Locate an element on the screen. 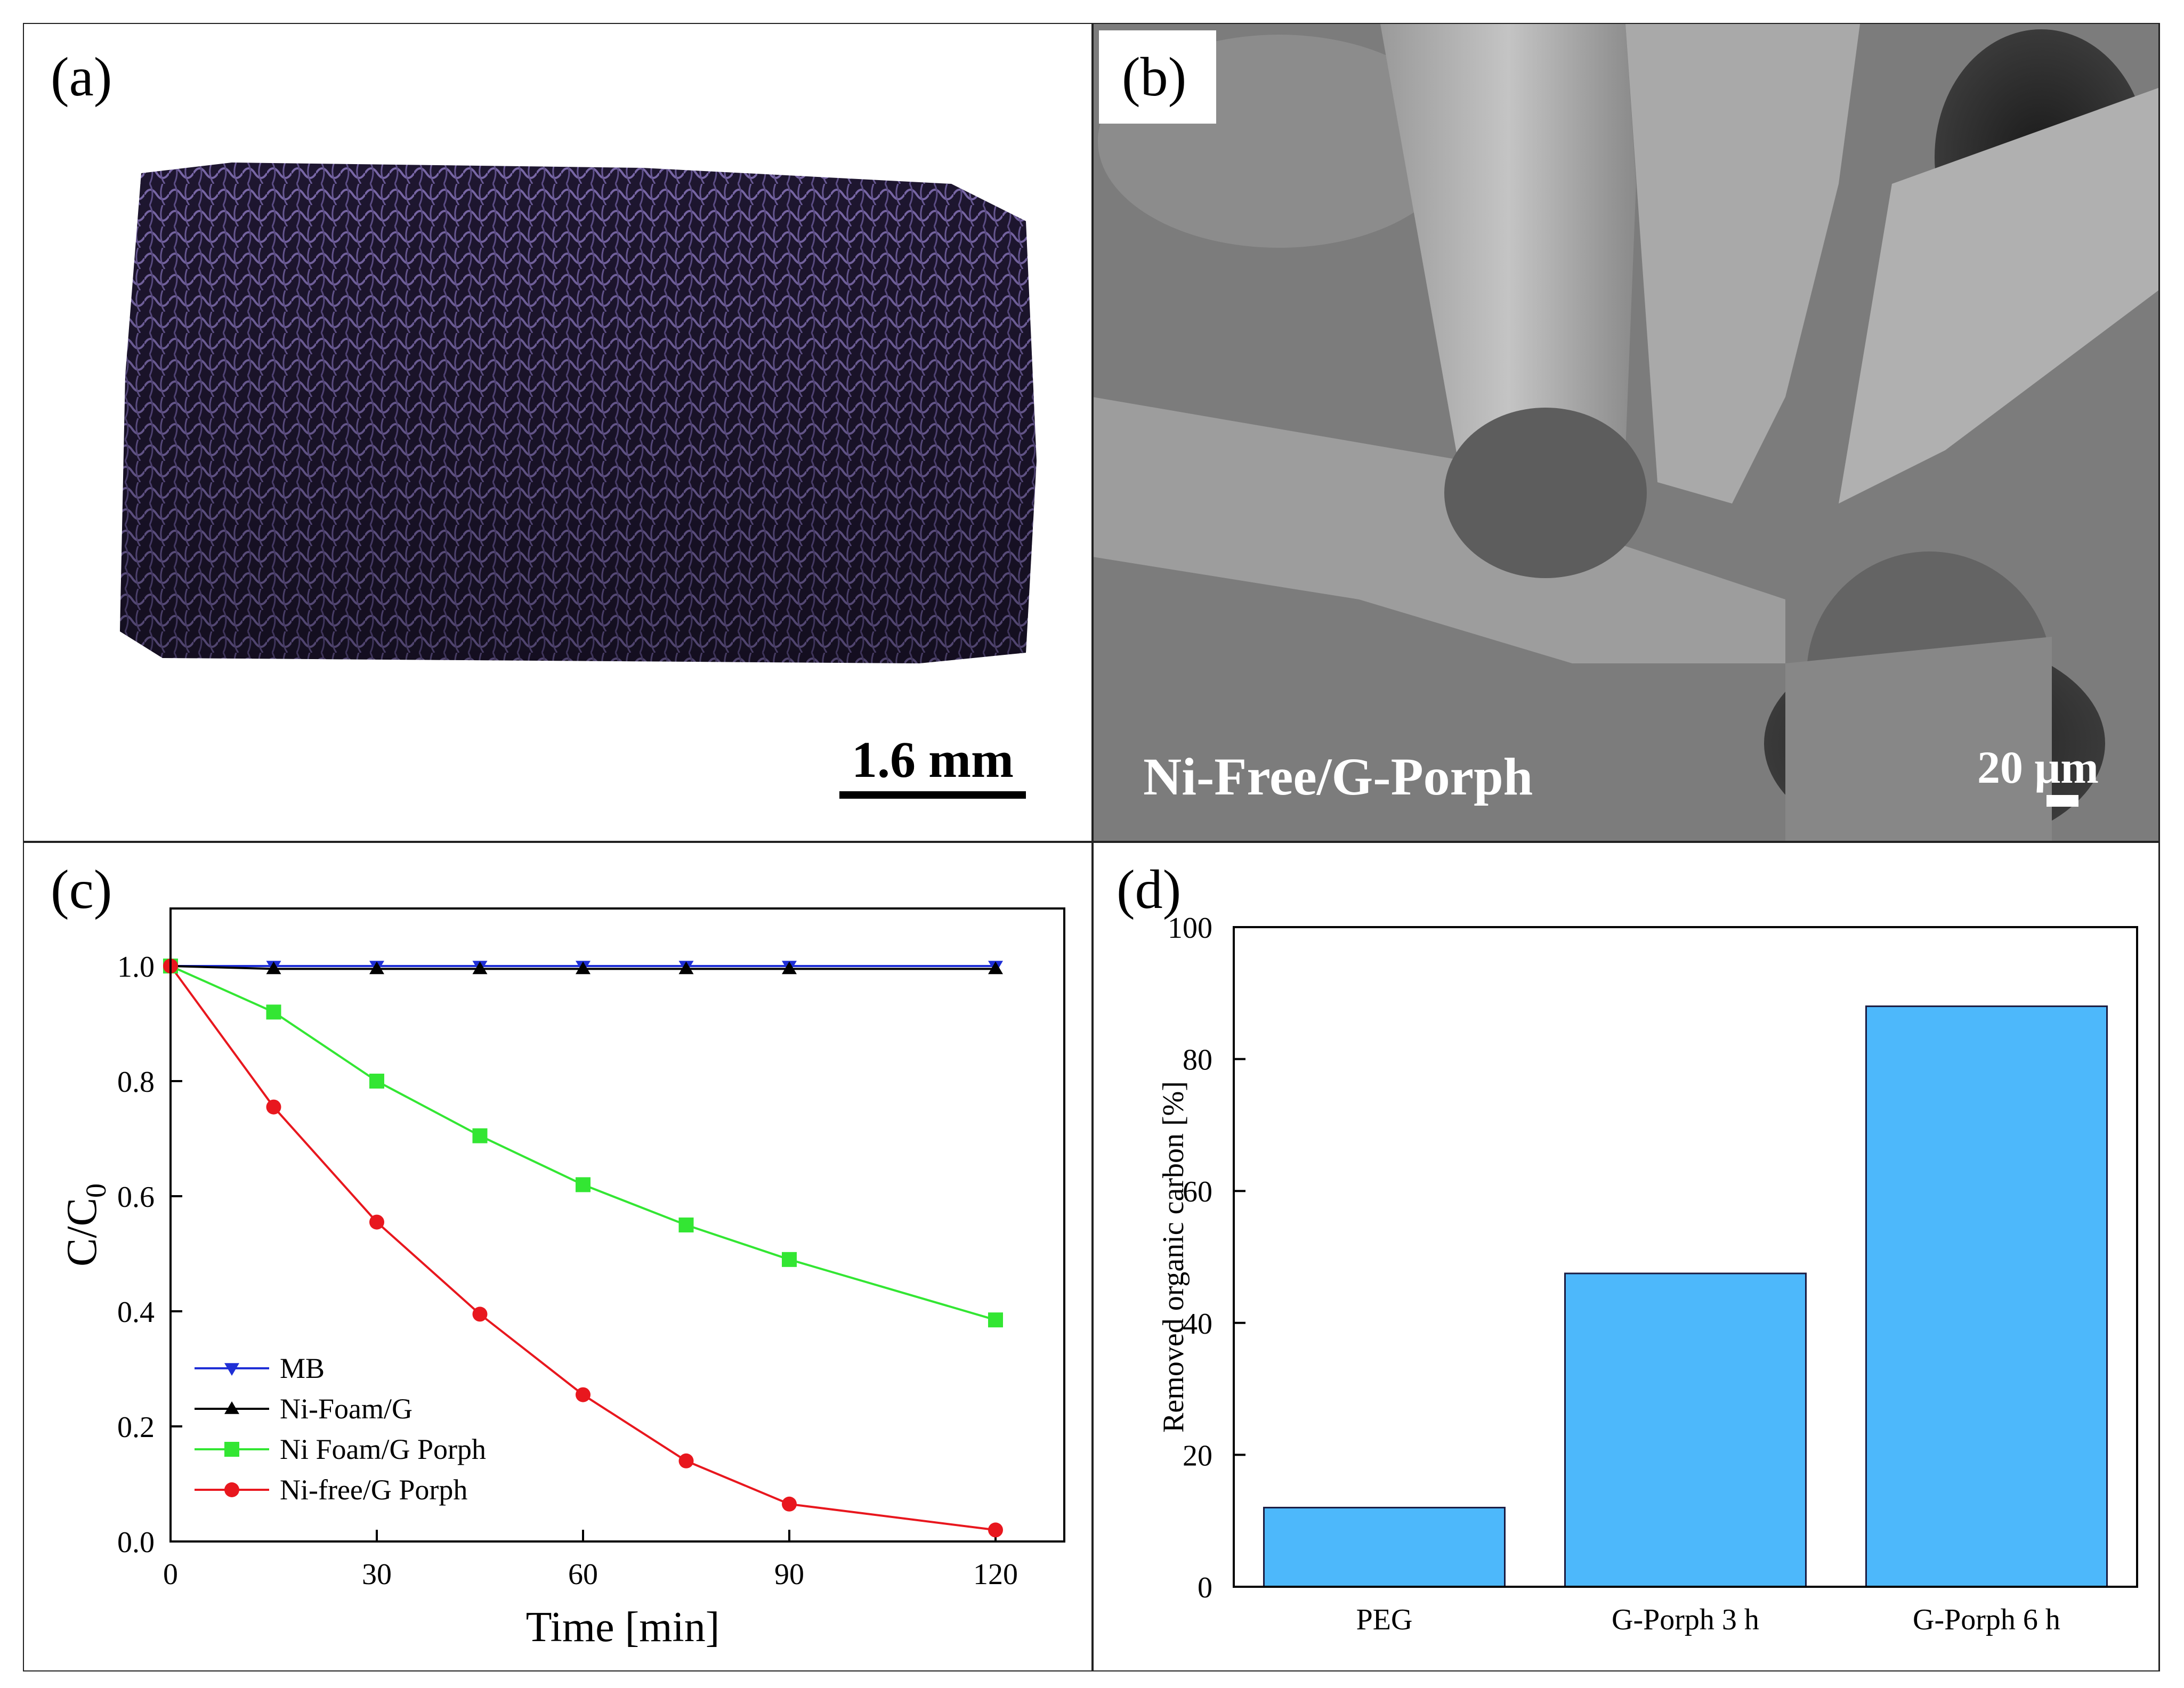 The image size is (2184, 1688). legend-label: Ni Foam/G Porph is located at coordinates (383, 1449).